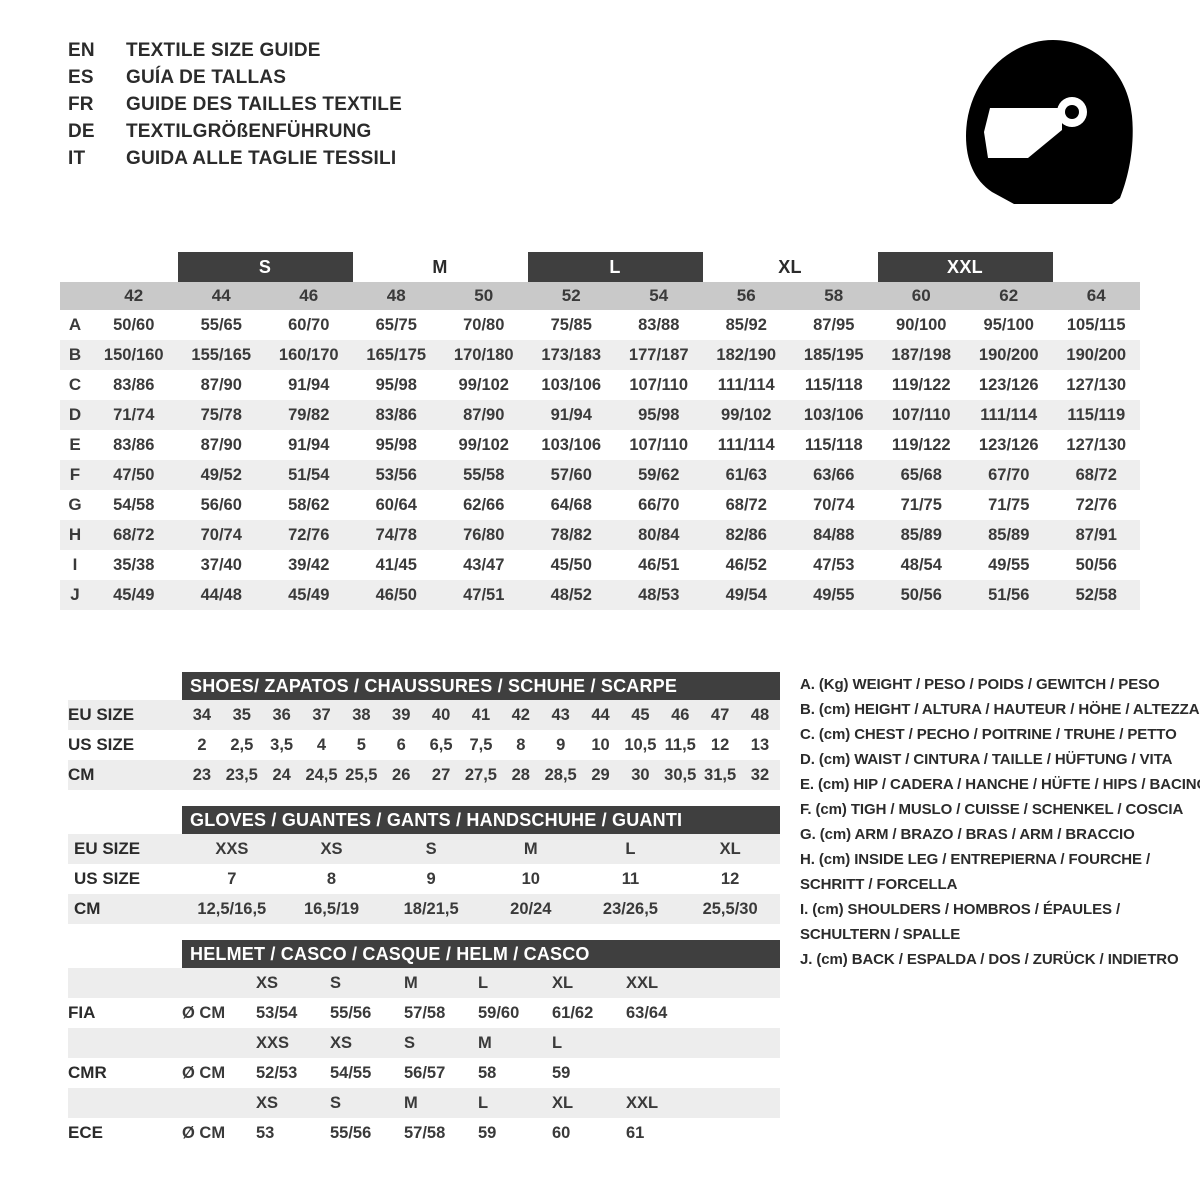 The width and height of the screenshot is (1200, 1200). What do you see at coordinates (600, 774) in the screenshot?
I see `table-cell: 29` at bounding box center [600, 774].